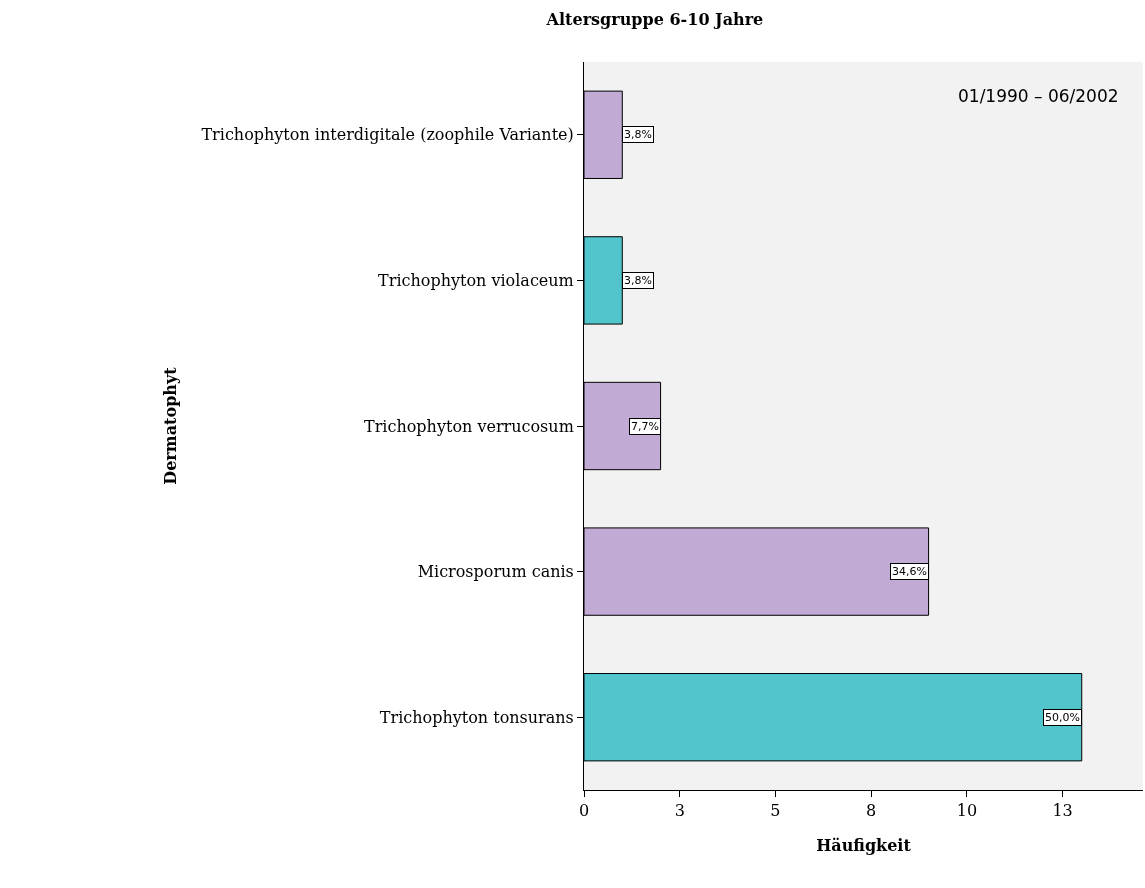  What do you see at coordinates (775, 811) in the screenshot?
I see `x-tick-label: 5` at bounding box center [775, 811].